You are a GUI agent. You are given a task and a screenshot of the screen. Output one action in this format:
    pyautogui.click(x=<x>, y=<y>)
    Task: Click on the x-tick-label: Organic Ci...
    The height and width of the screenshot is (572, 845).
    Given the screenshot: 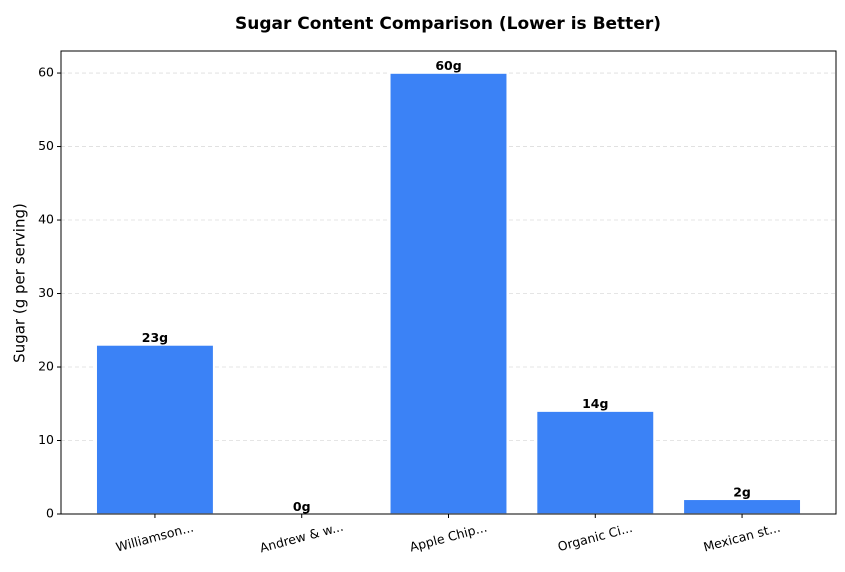 What is the action you would take?
    pyautogui.click(x=595, y=537)
    